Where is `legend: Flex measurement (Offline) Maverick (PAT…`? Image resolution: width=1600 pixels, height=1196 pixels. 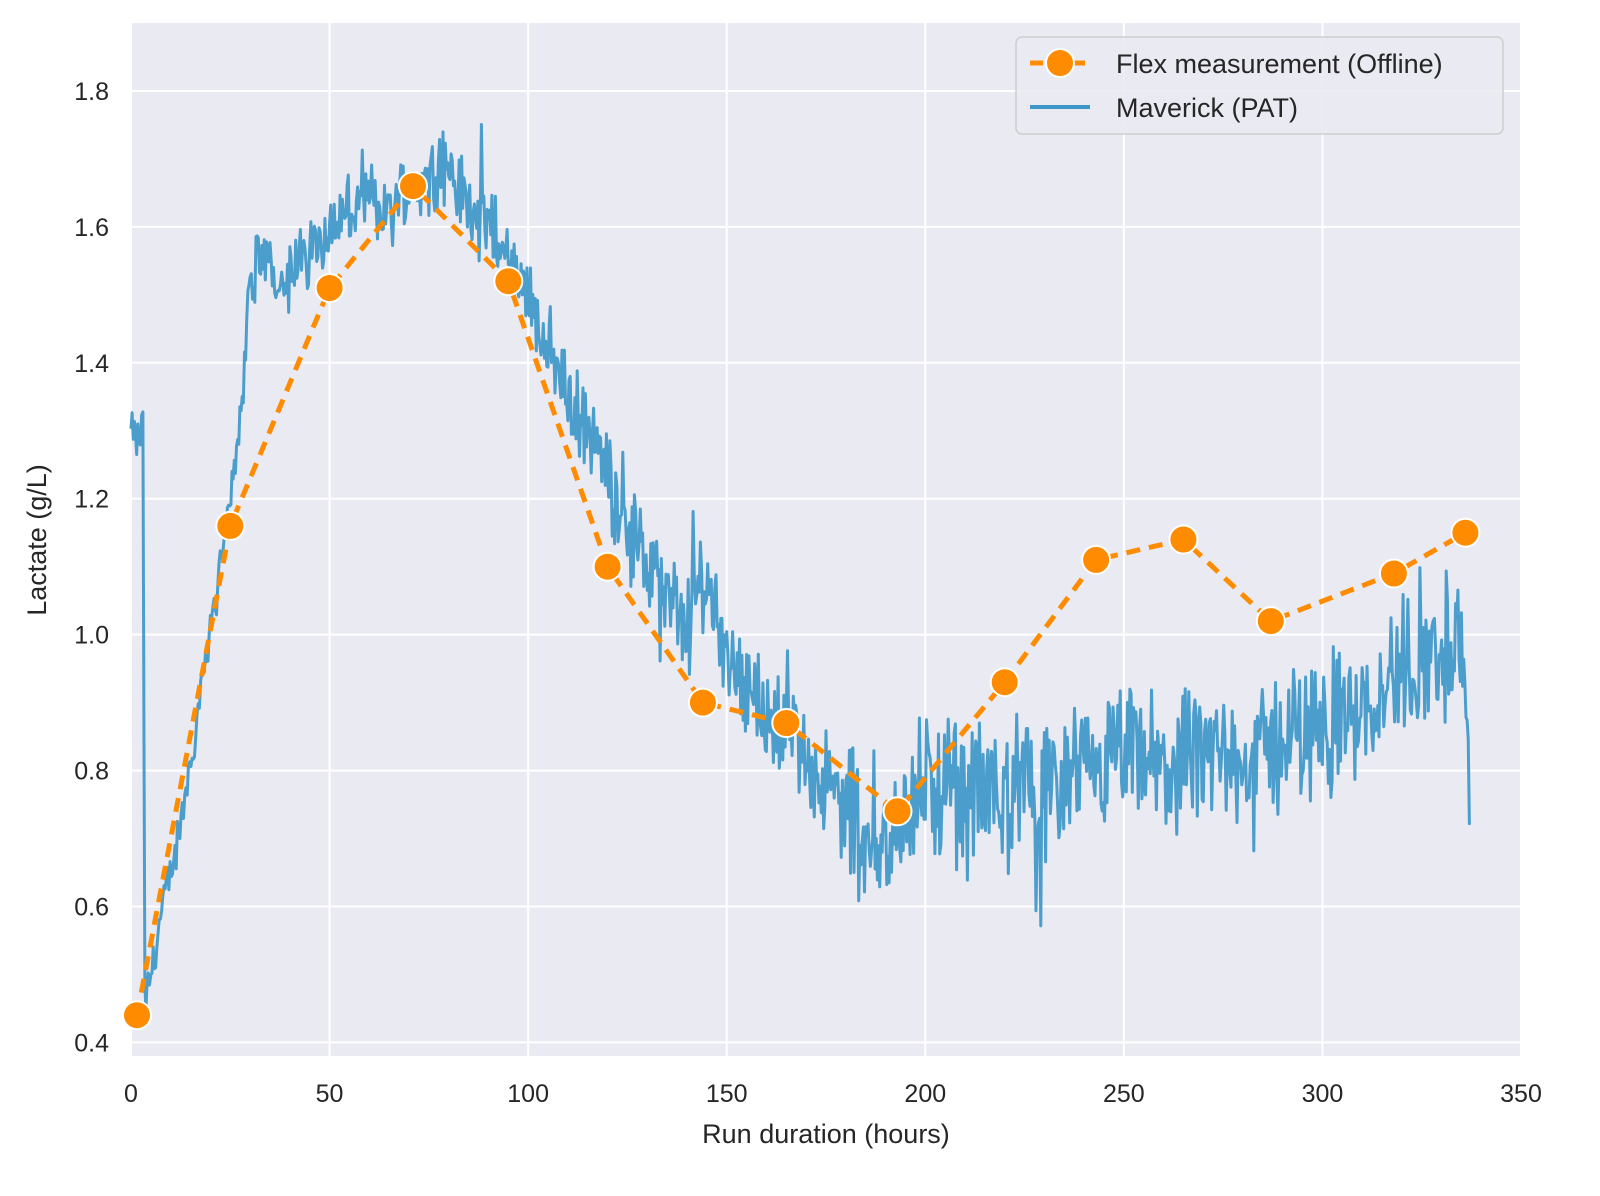 legend: Flex measurement (Offline) Maverick (PAT… is located at coordinates (1259, 85).